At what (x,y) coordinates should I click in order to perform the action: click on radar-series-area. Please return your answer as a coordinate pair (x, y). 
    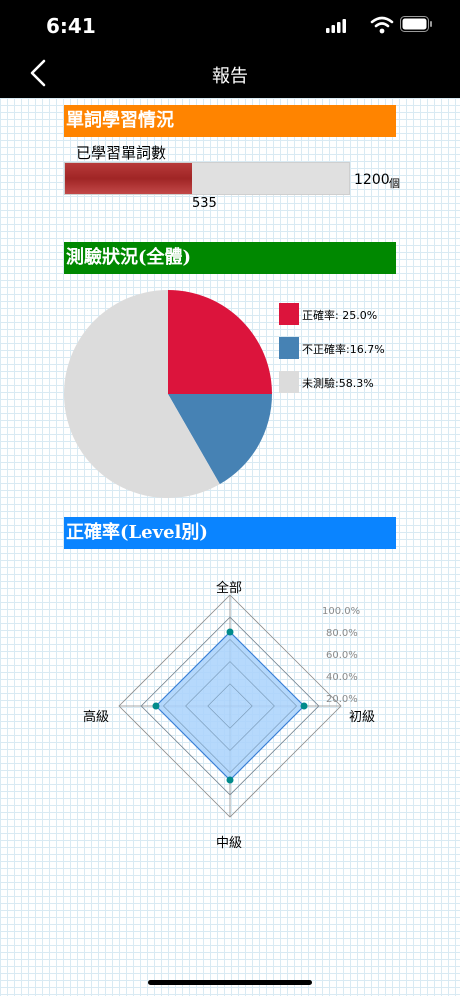
    Looking at the image, I should click on (230, 706).